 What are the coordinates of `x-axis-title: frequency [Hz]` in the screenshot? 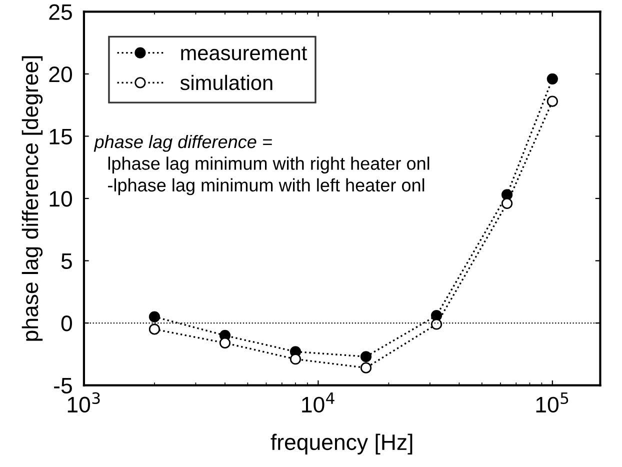 It's located at (341, 444).